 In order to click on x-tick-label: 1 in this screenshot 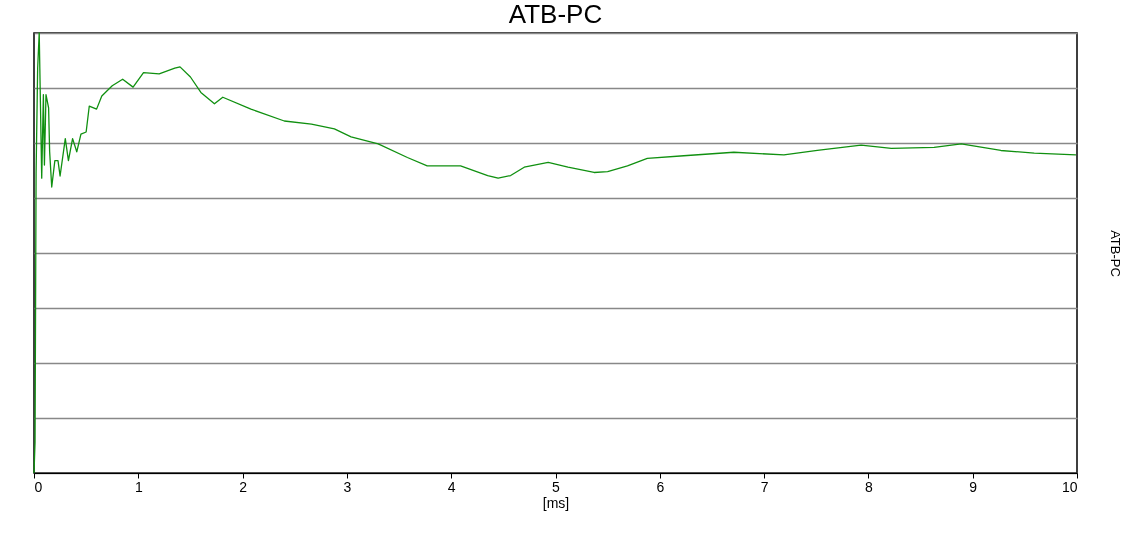, I will do `click(138, 486)`.